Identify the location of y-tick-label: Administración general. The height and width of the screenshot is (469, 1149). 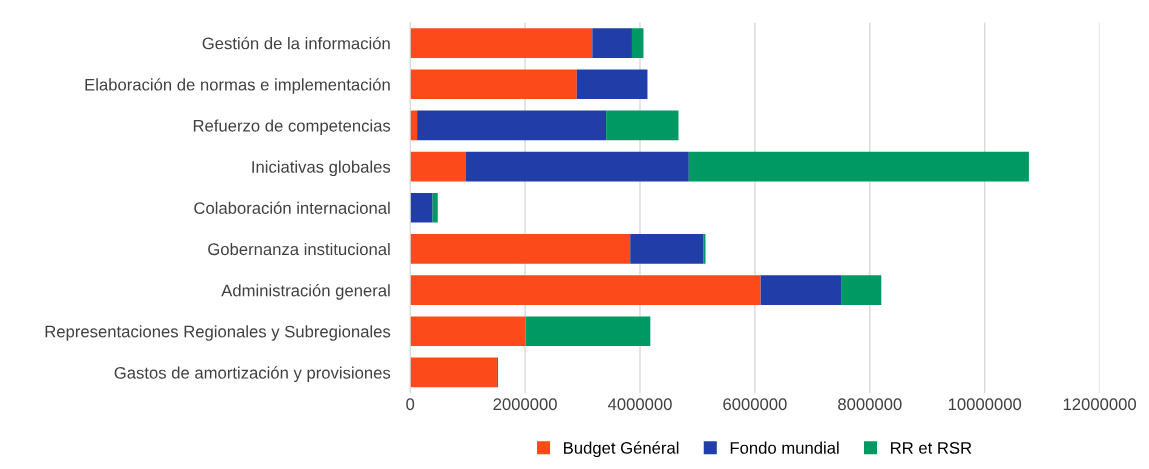
(305, 291).